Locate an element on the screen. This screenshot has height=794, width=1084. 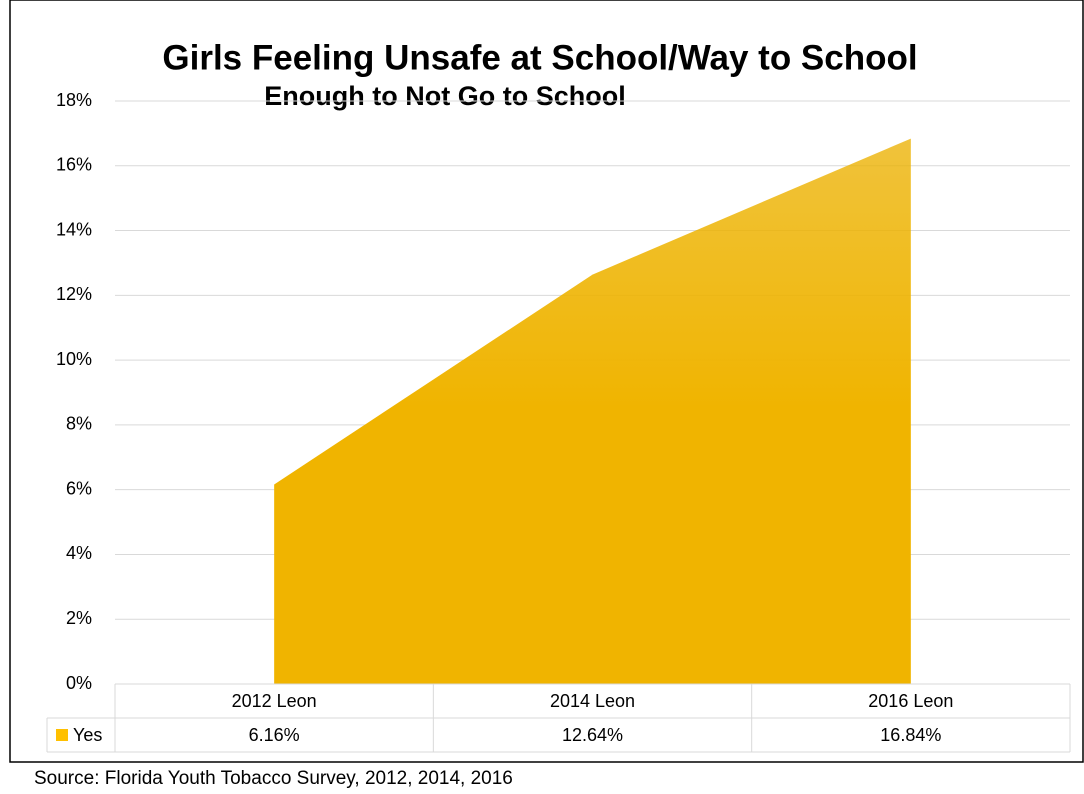
y-tick-label: 12% is located at coordinates (74, 294).